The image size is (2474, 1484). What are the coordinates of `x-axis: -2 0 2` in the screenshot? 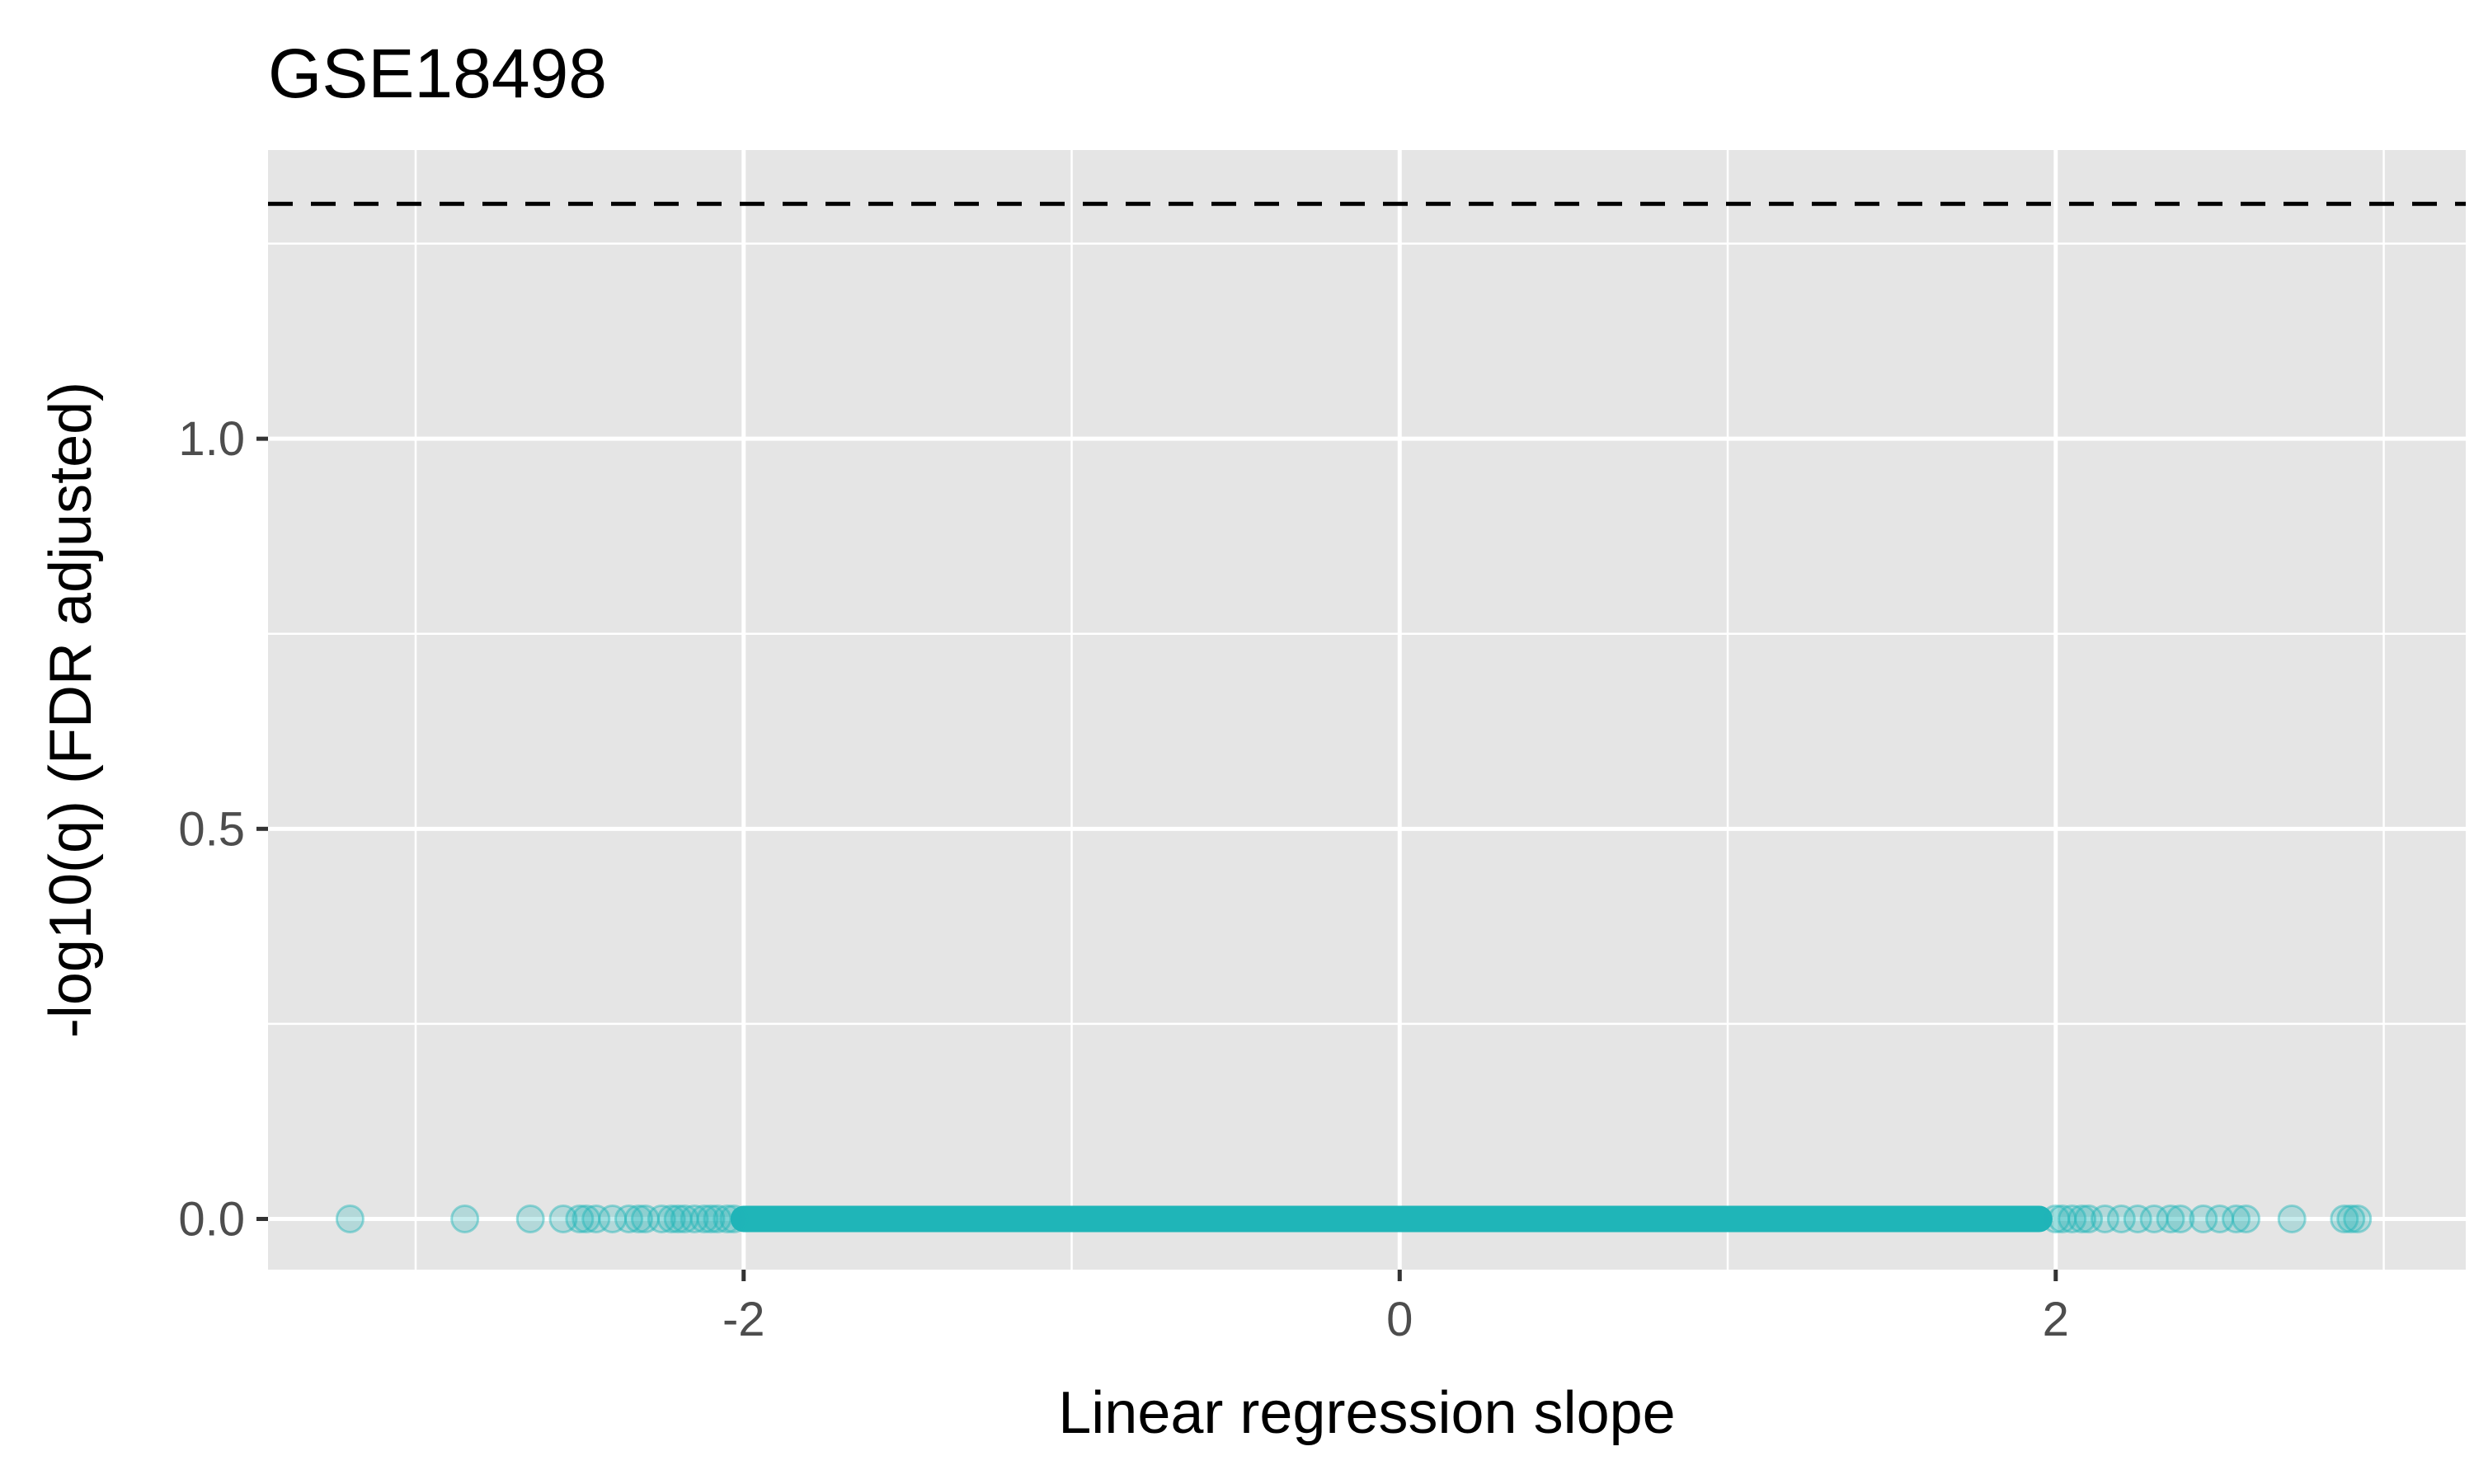 It's located at (1395, 1308).